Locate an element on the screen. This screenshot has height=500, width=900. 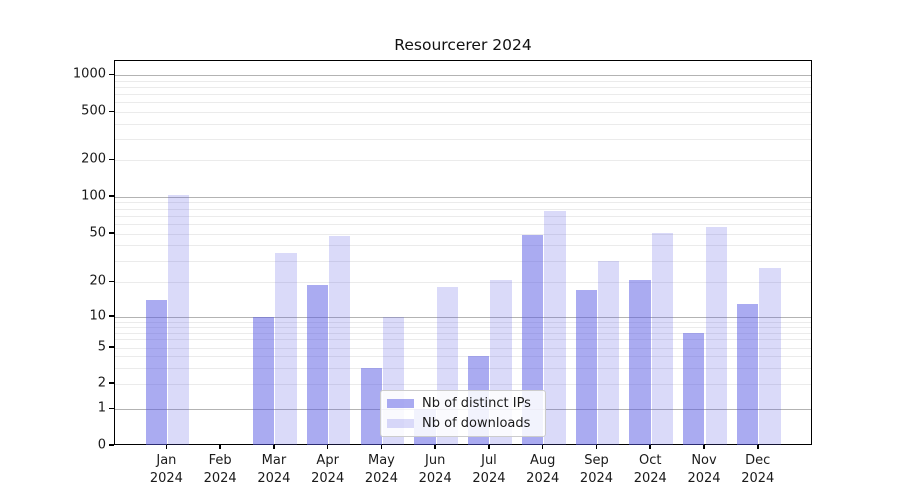
x-tick-label: Apr 2024 is located at coordinates (328, 469).